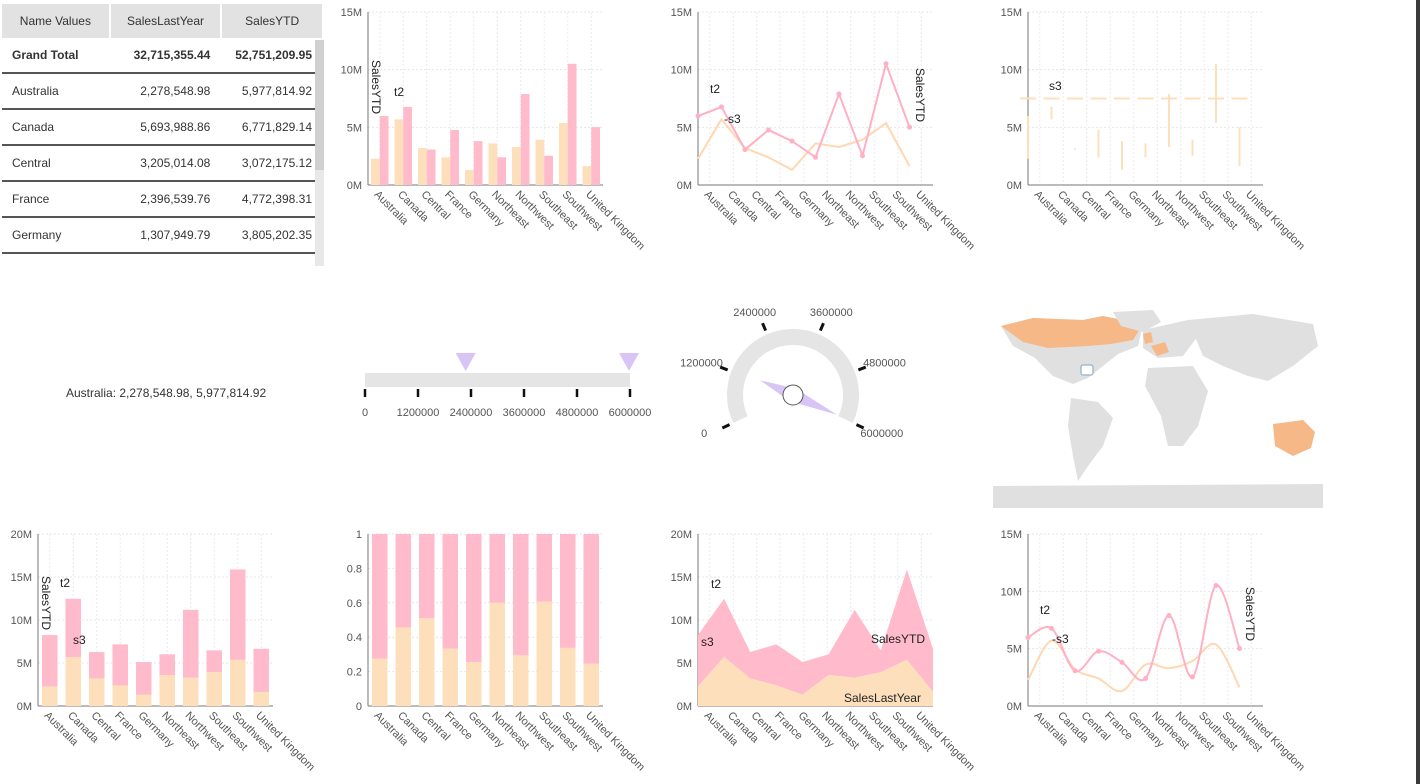 This screenshot has height=784, width=1420. I want to click on summary-label: Australia: 2,278,548.98, 5,977,814.92, so click(166, 393).